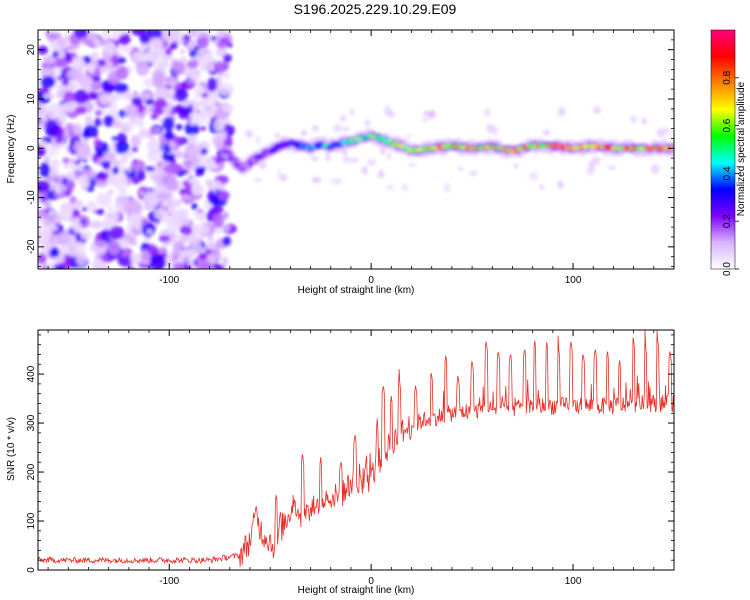  What do you see at coordinates (31, 373) in the screenshot?
I see `y-tick-label: 400` at bounding box center [31, 373].